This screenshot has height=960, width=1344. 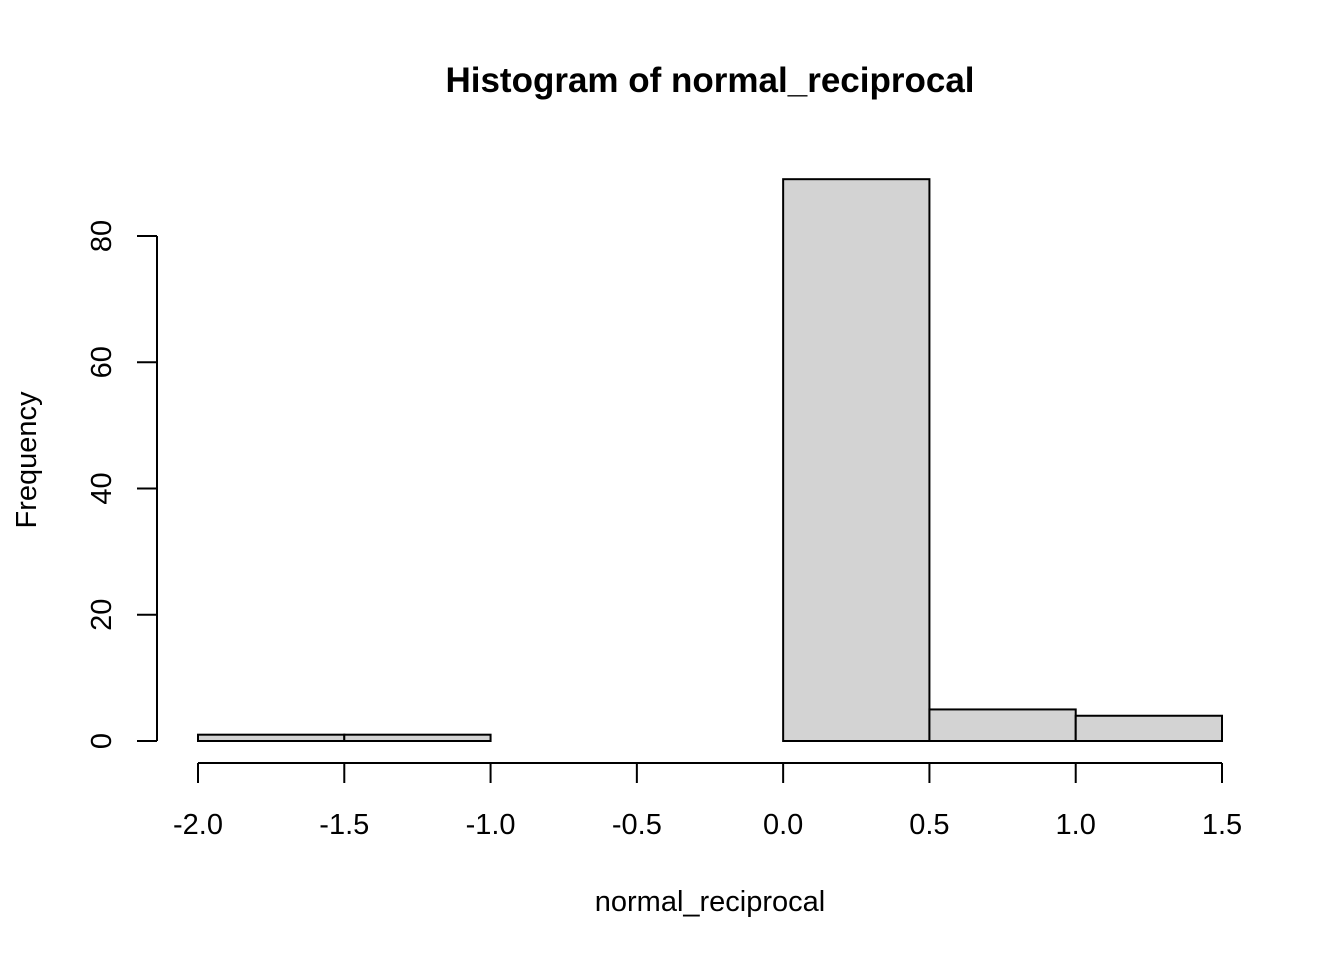 What do you see at coordinates (783, 825) in the screenshot?
I see `x-tick-label: 0.0` at bounding box center [783, 825].